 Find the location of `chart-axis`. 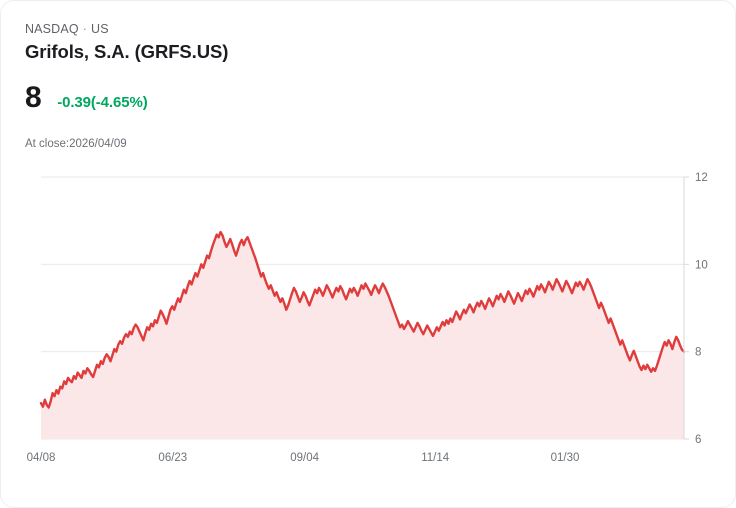

chart-axis is located at coordinates (686, 308).